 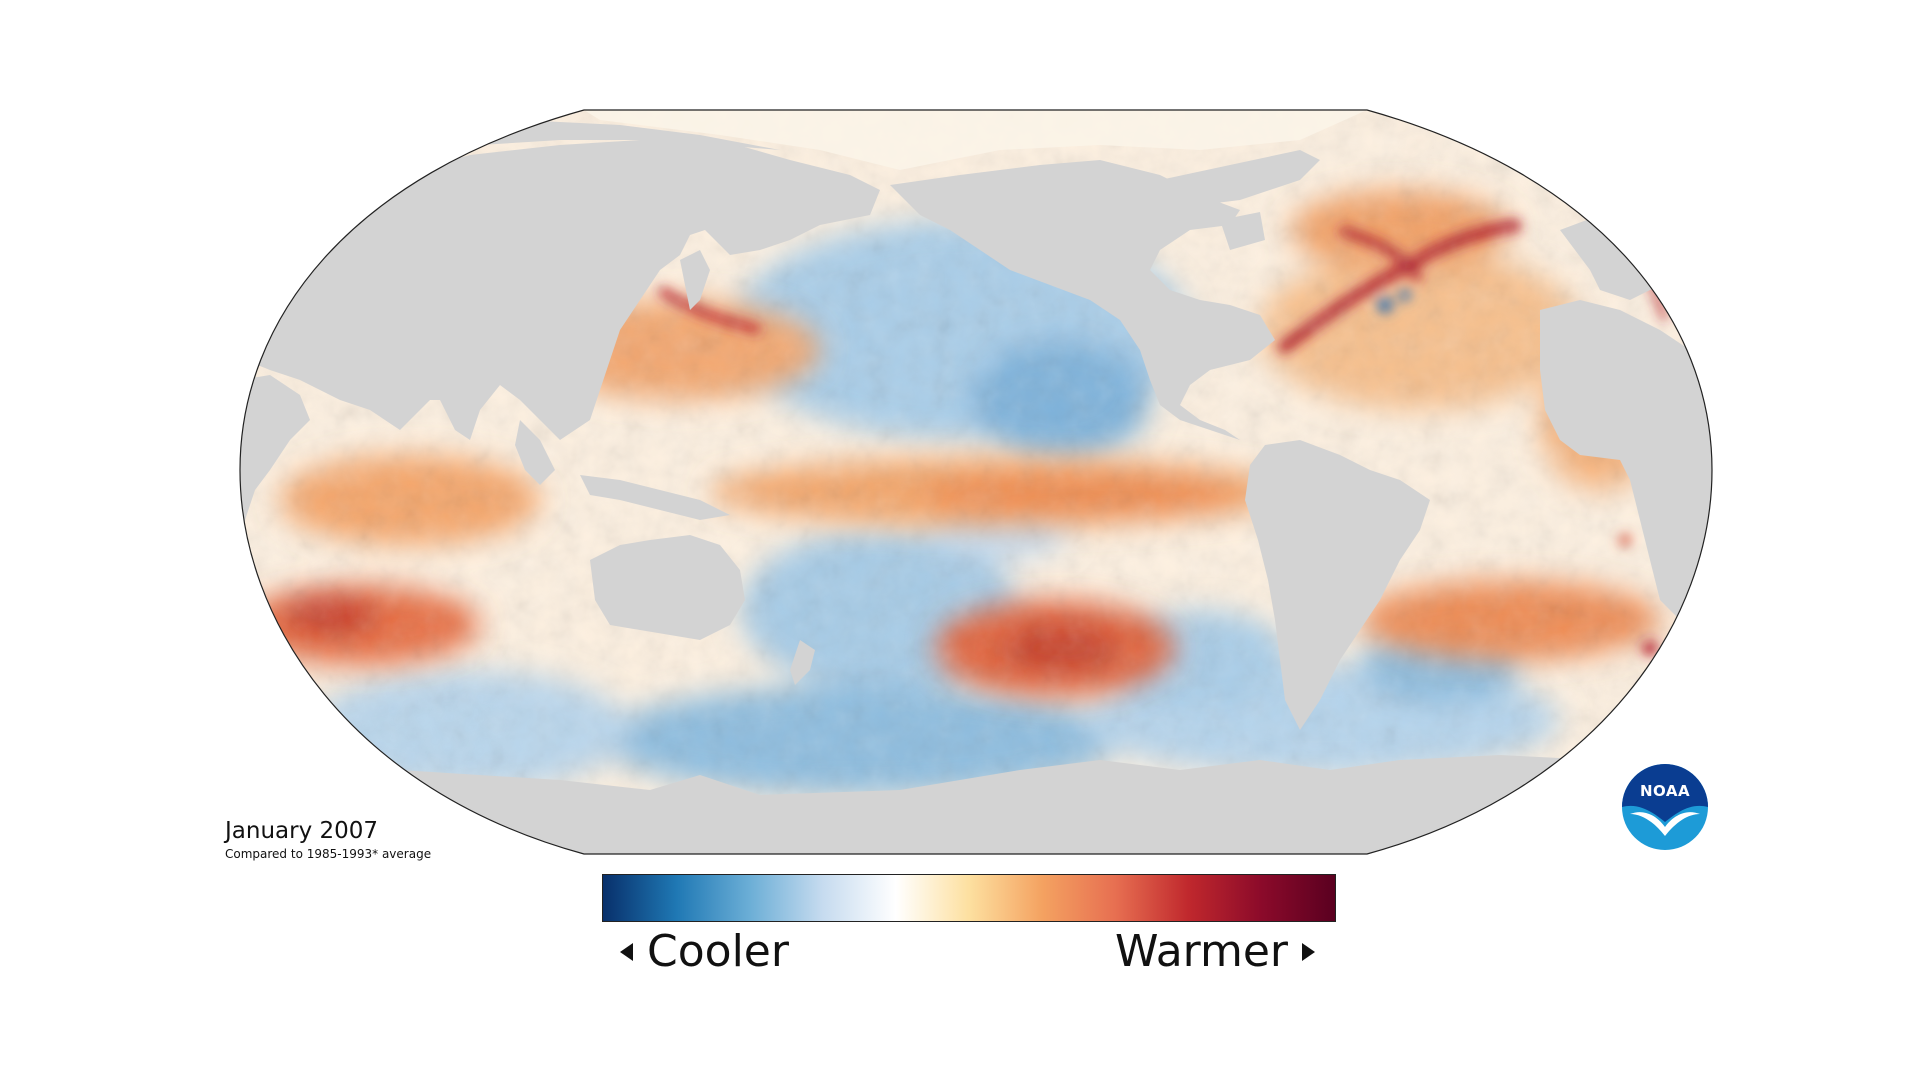 I want to click on land-asia, so click(x=560, y=290).